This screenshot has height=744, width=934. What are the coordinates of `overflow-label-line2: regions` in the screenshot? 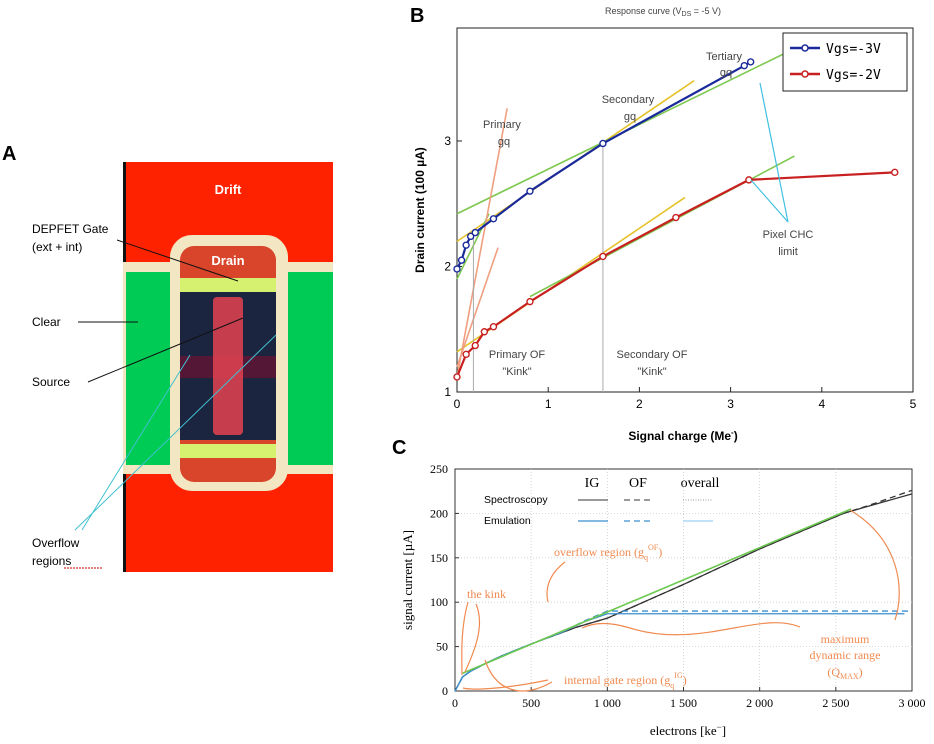 It's located at (51, 561).